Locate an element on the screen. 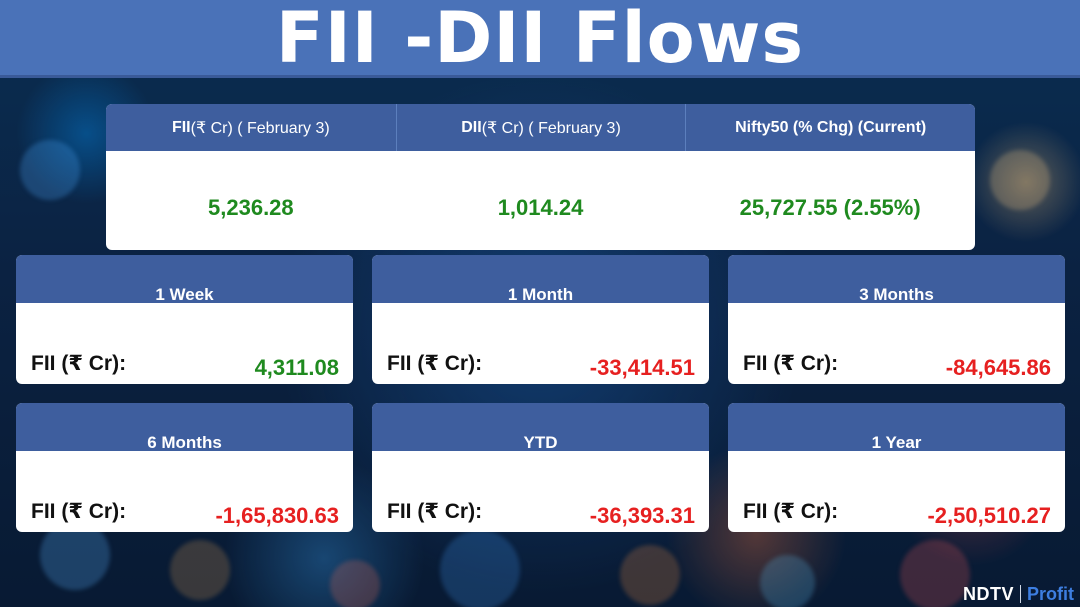 Image resolution: width=1080 pixels, height=607 pixels. dii-daily-header: DII (₹ Cr) ( February 3) is located at coordinates (540, 127).